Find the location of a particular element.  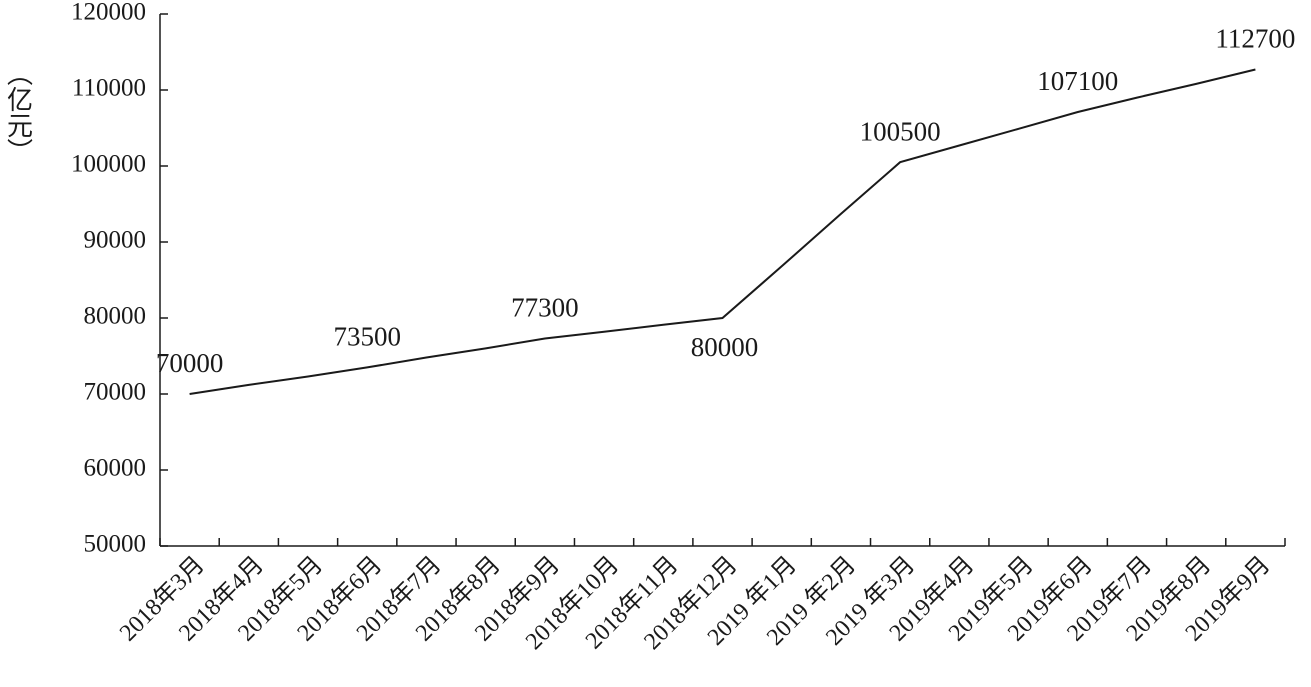

data-label: 77300 is located at coordinates (545, 308).